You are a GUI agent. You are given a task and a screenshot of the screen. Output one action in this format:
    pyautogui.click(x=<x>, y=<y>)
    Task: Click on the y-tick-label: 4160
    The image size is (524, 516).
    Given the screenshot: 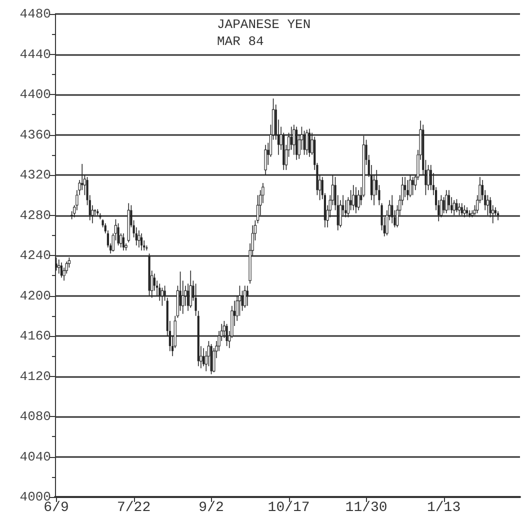 What is the action you would take?
    pyautogui.click(x=35, y=336)
    